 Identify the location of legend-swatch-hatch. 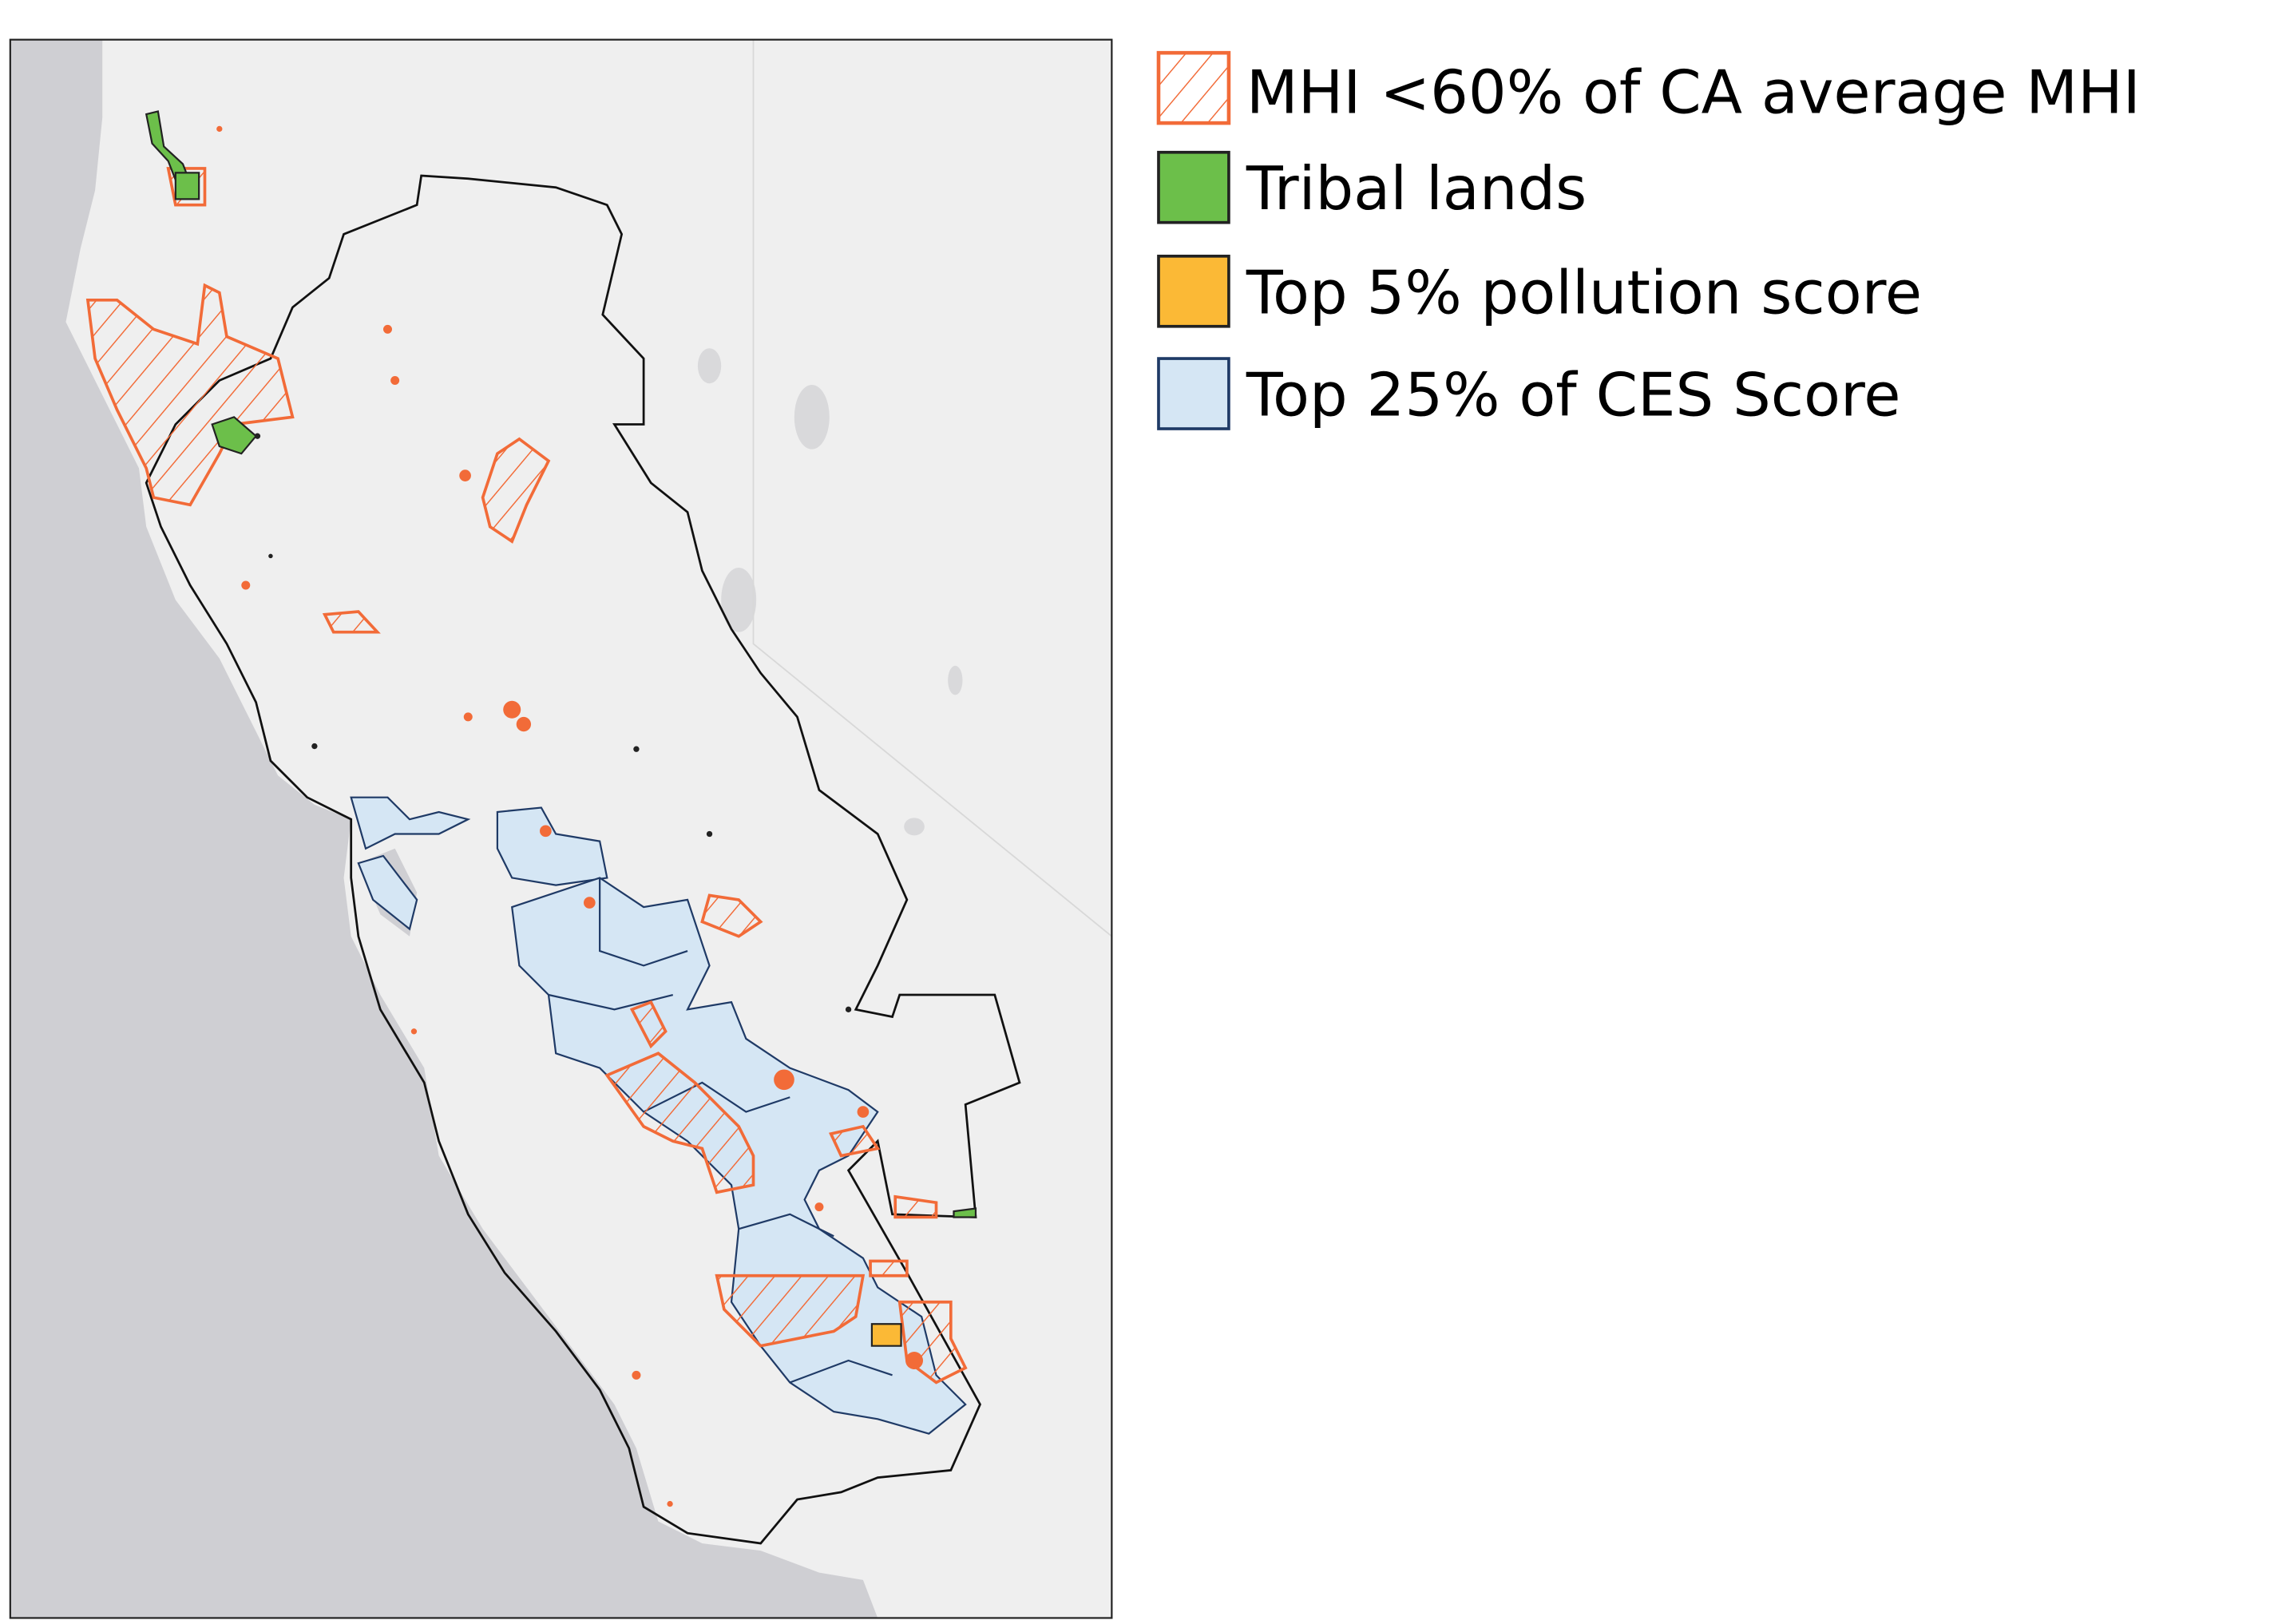
(1193, 87).